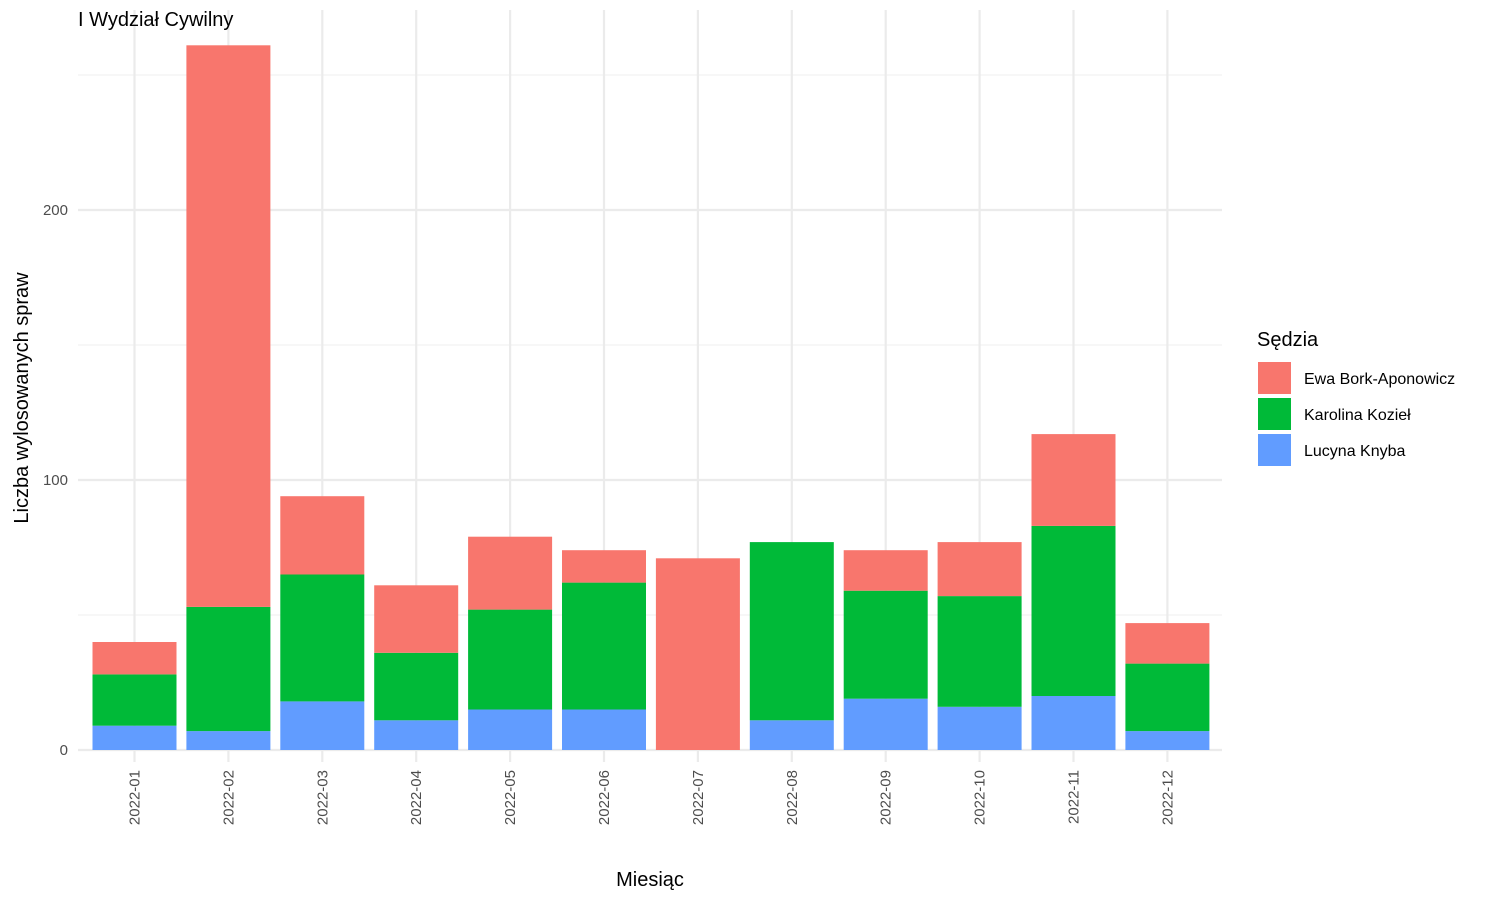  I want to click on bar-2022-01-ewa-bork-aponowicz, so click(134, 658).